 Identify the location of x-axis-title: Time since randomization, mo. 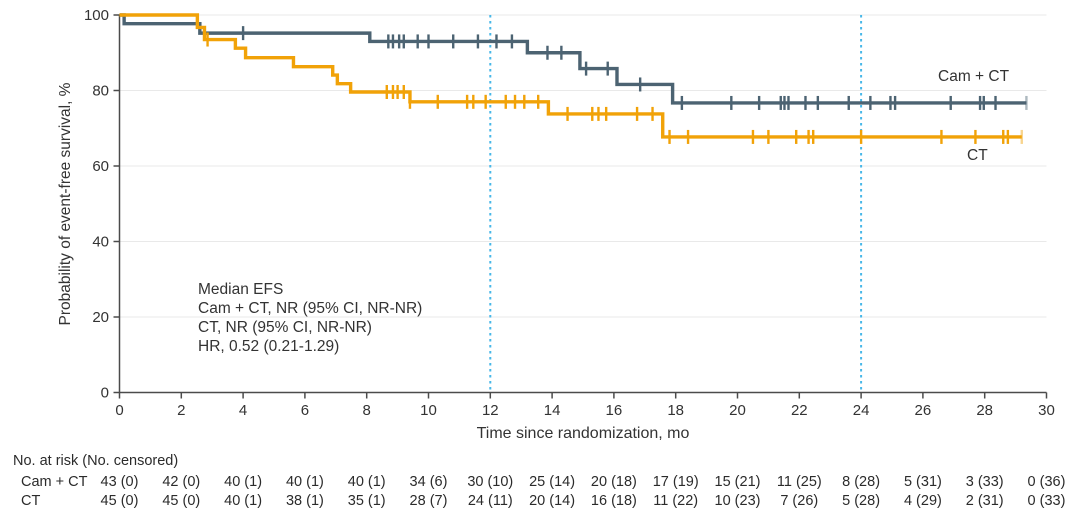
(583, 433).